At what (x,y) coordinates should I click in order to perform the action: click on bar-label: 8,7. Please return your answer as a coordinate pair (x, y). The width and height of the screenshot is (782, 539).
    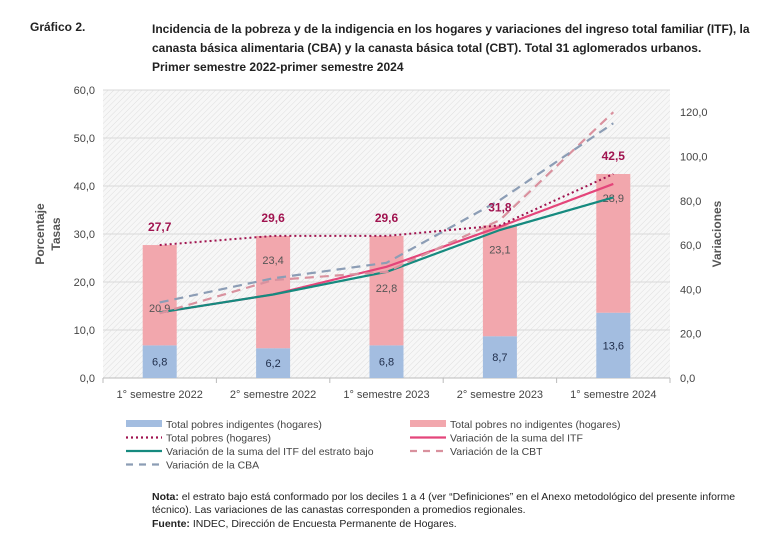
    Looking at the image, I should click on (499, 358).